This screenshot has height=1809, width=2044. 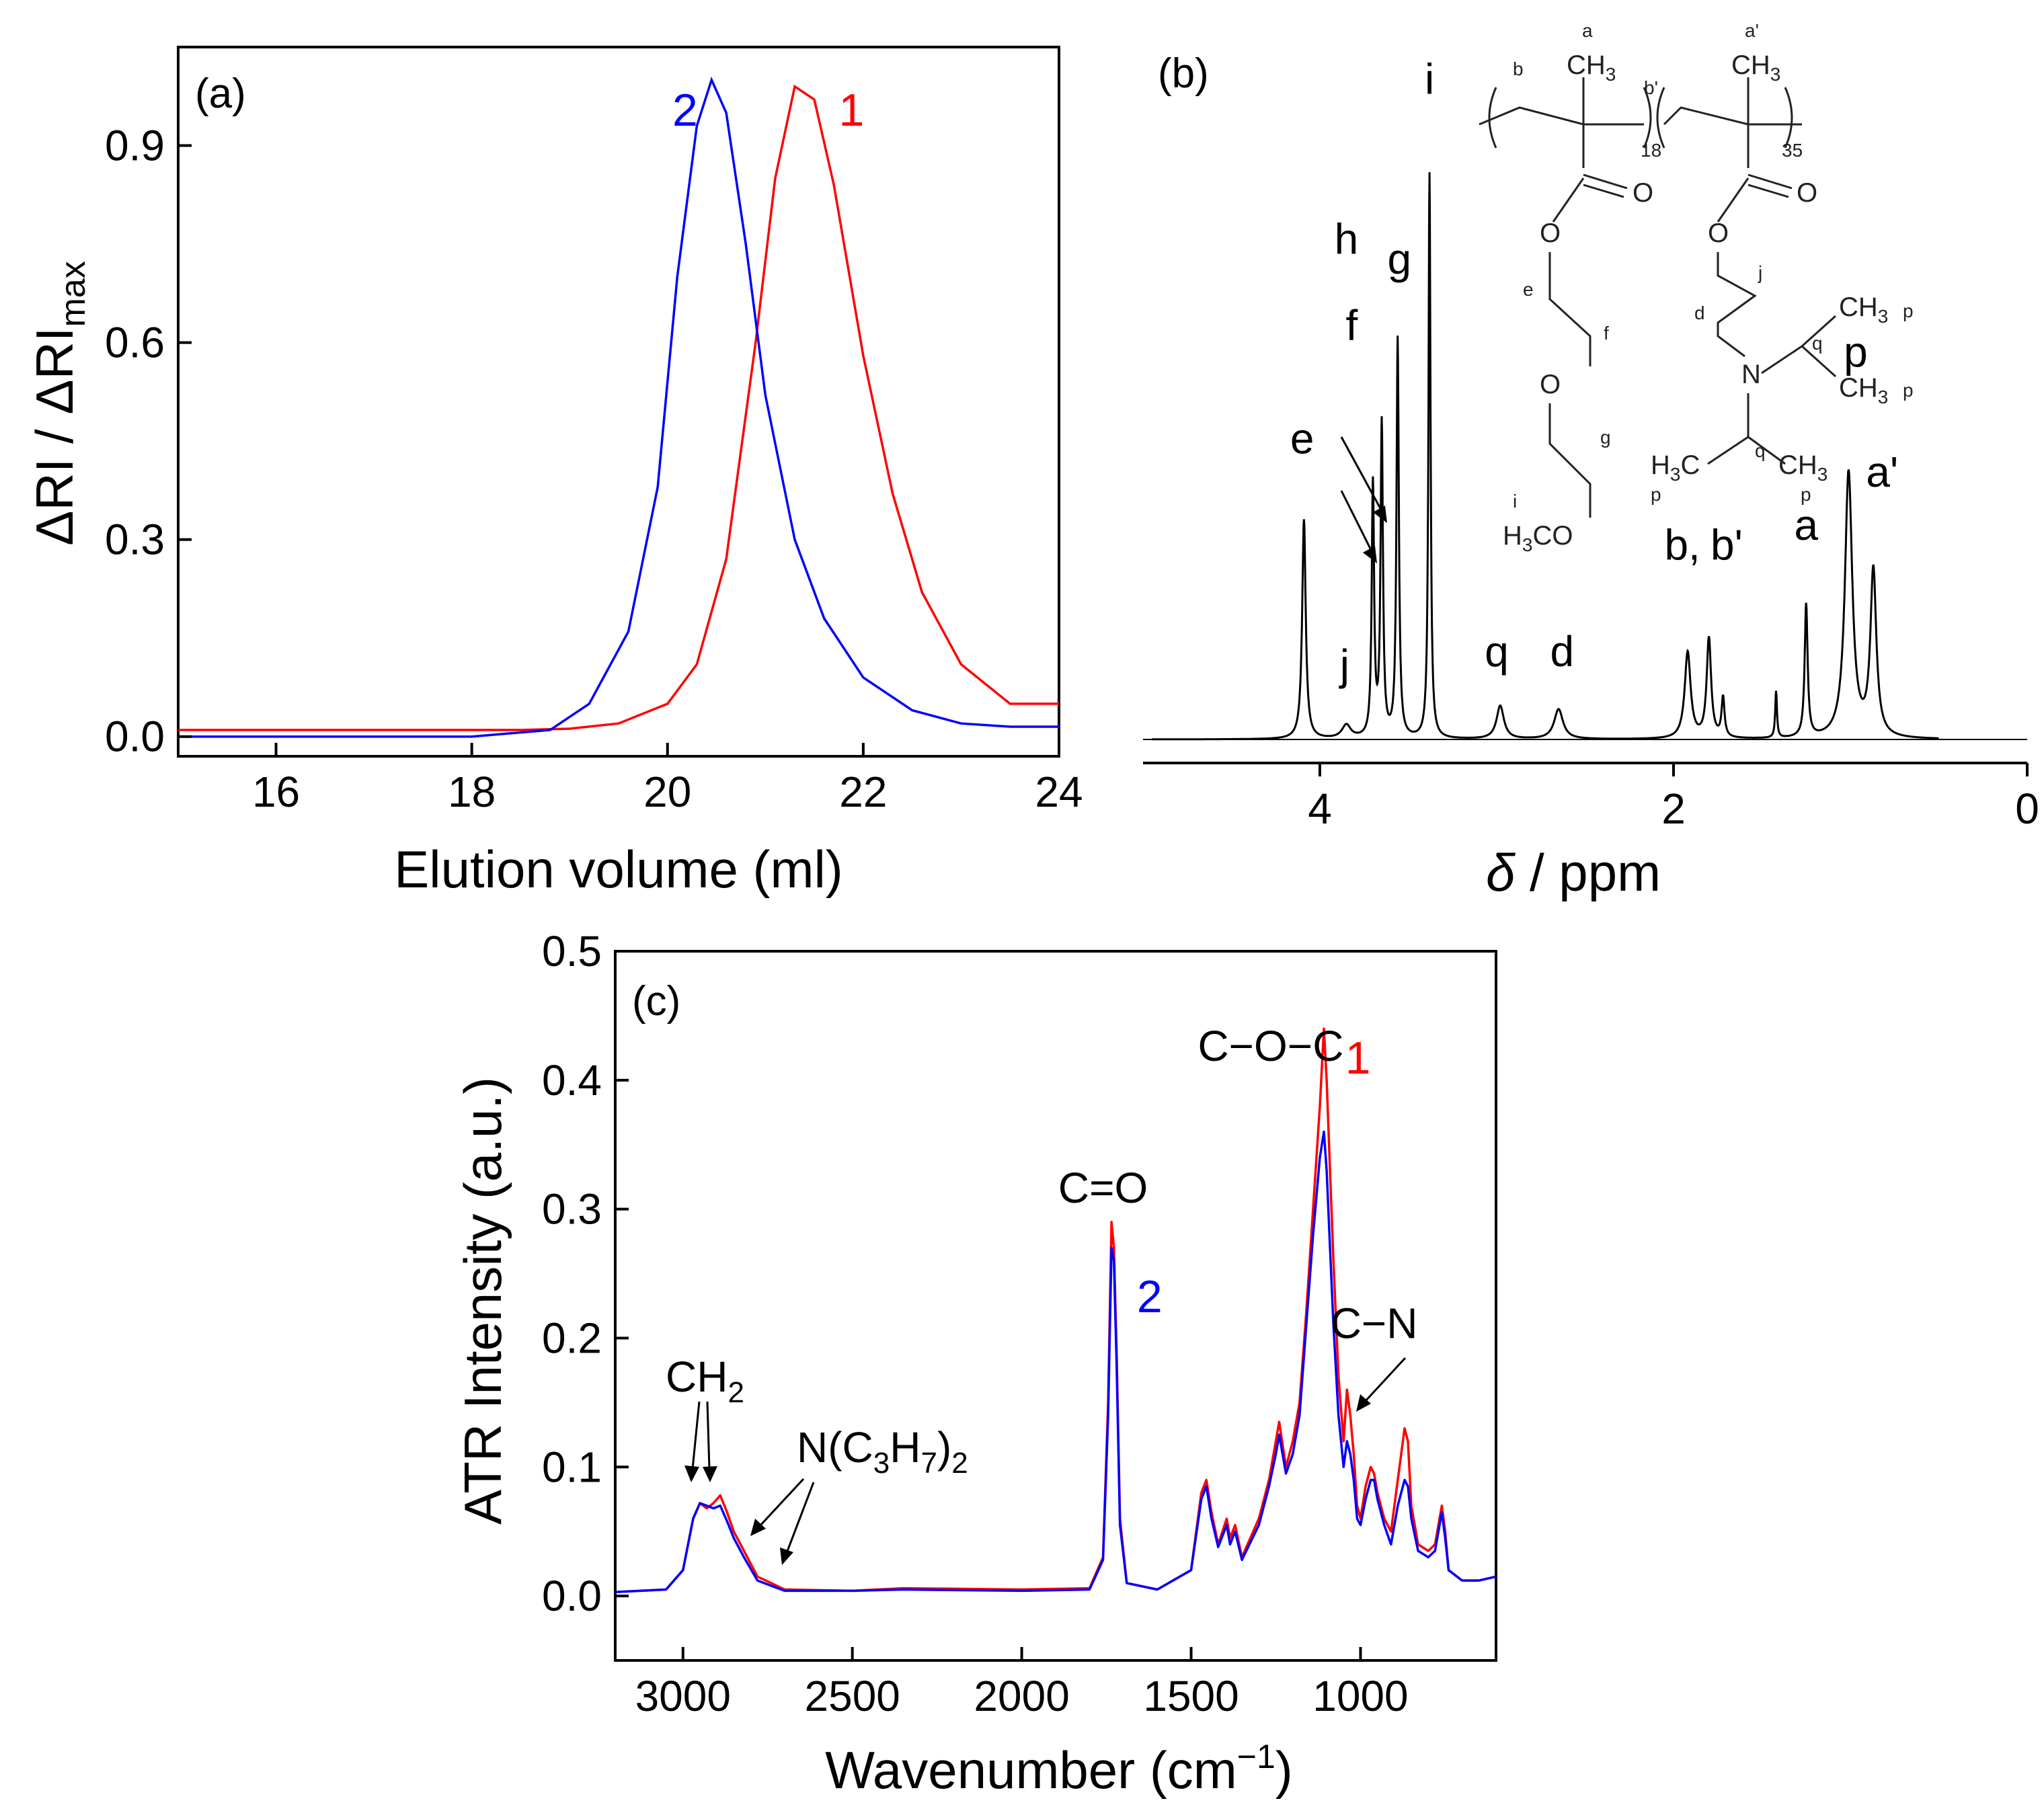 What do you see at coordinates (1651, 87) in the screenshot?
I see `struct-label-b-prime: b'` at bounding box center [1651, 87].